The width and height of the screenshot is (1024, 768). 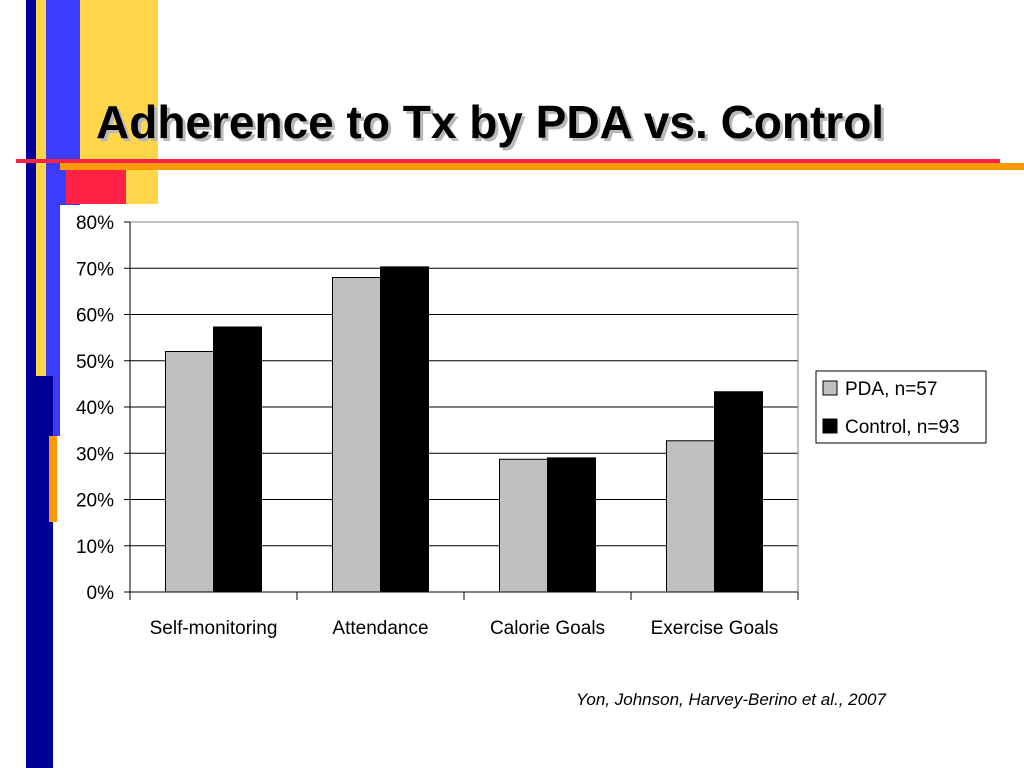 I want to click on x-category-label: Attendance, so click(x=380, y=628).